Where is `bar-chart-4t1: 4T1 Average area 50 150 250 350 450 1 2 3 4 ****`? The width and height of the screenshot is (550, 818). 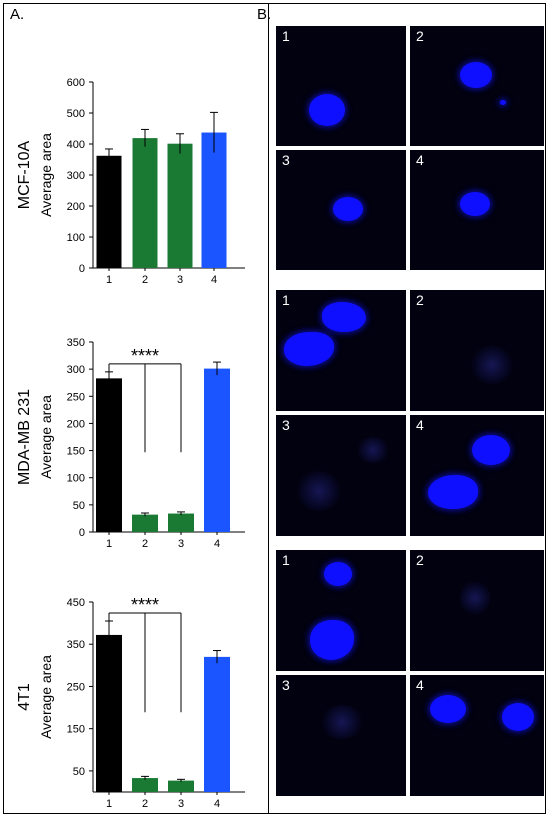
bar-chart-4t1: 4T1 Average area 50 150 250 350 450 1 2 3 4 **** is located at coordinates (130, 701).